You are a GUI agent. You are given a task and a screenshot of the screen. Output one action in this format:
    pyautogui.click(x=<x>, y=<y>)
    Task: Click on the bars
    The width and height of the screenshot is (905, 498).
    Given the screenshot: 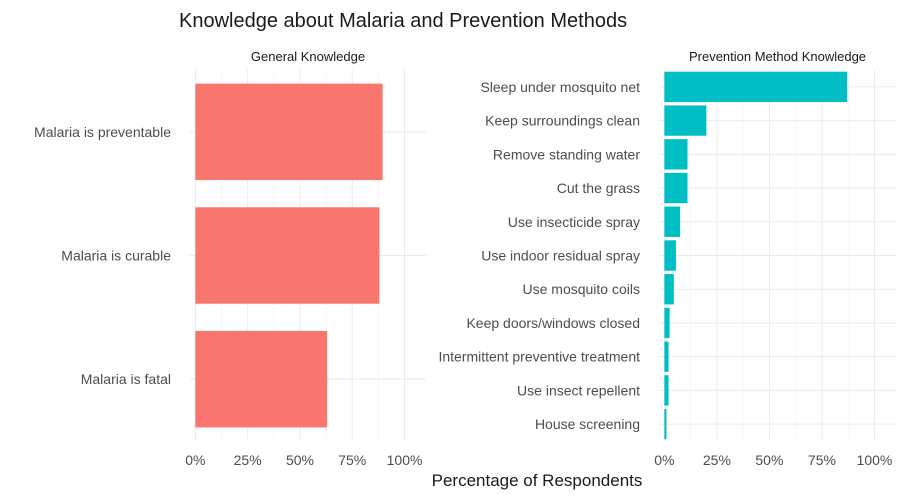 What is the action you would take?
    pyautogui.click(x=289, y=255)
    